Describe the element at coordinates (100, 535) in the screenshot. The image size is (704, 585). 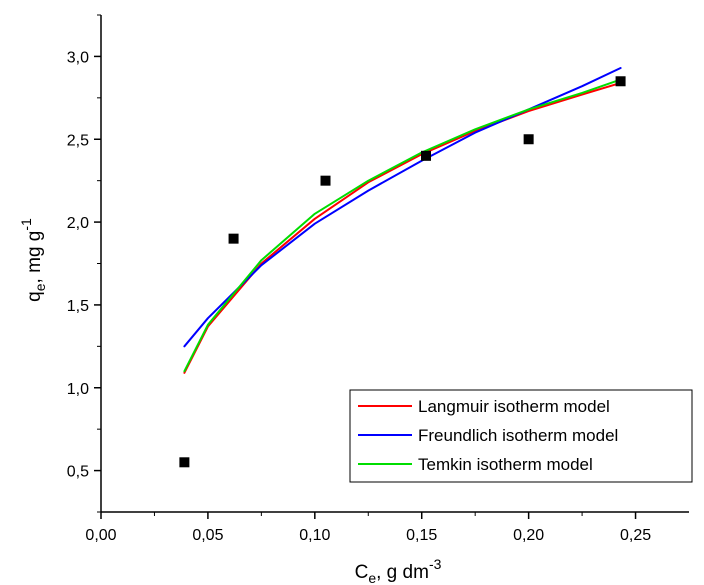
I see `x-tick-label: 0,00` at that location.